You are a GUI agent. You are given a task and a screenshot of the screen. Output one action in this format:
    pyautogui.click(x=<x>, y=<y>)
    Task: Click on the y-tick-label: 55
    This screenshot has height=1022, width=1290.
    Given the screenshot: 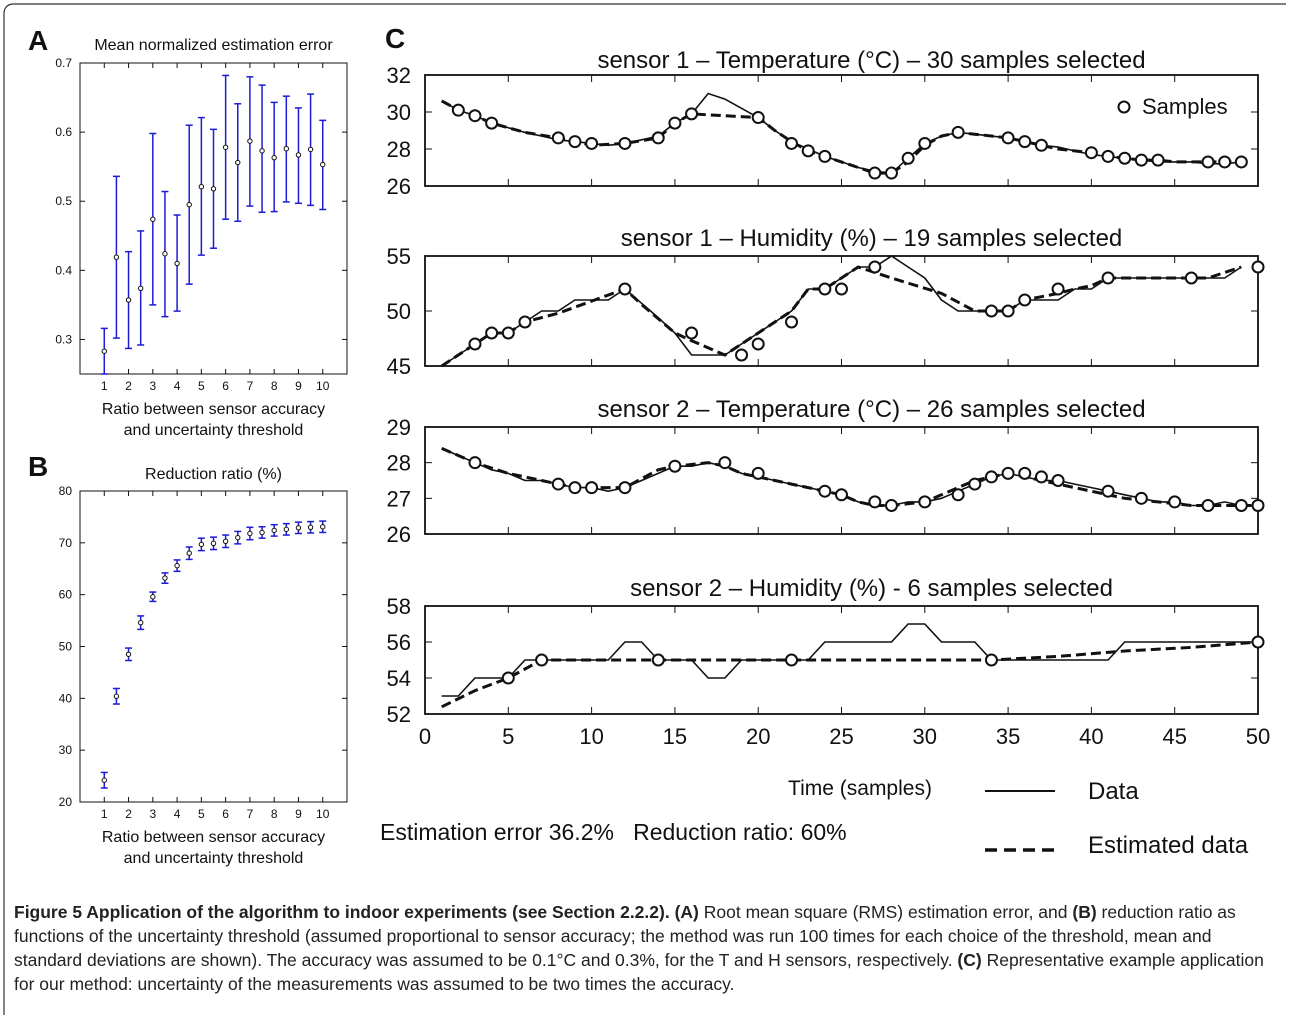 What is the action you would take?
    pyautogui.click(x=399, y=256)
    